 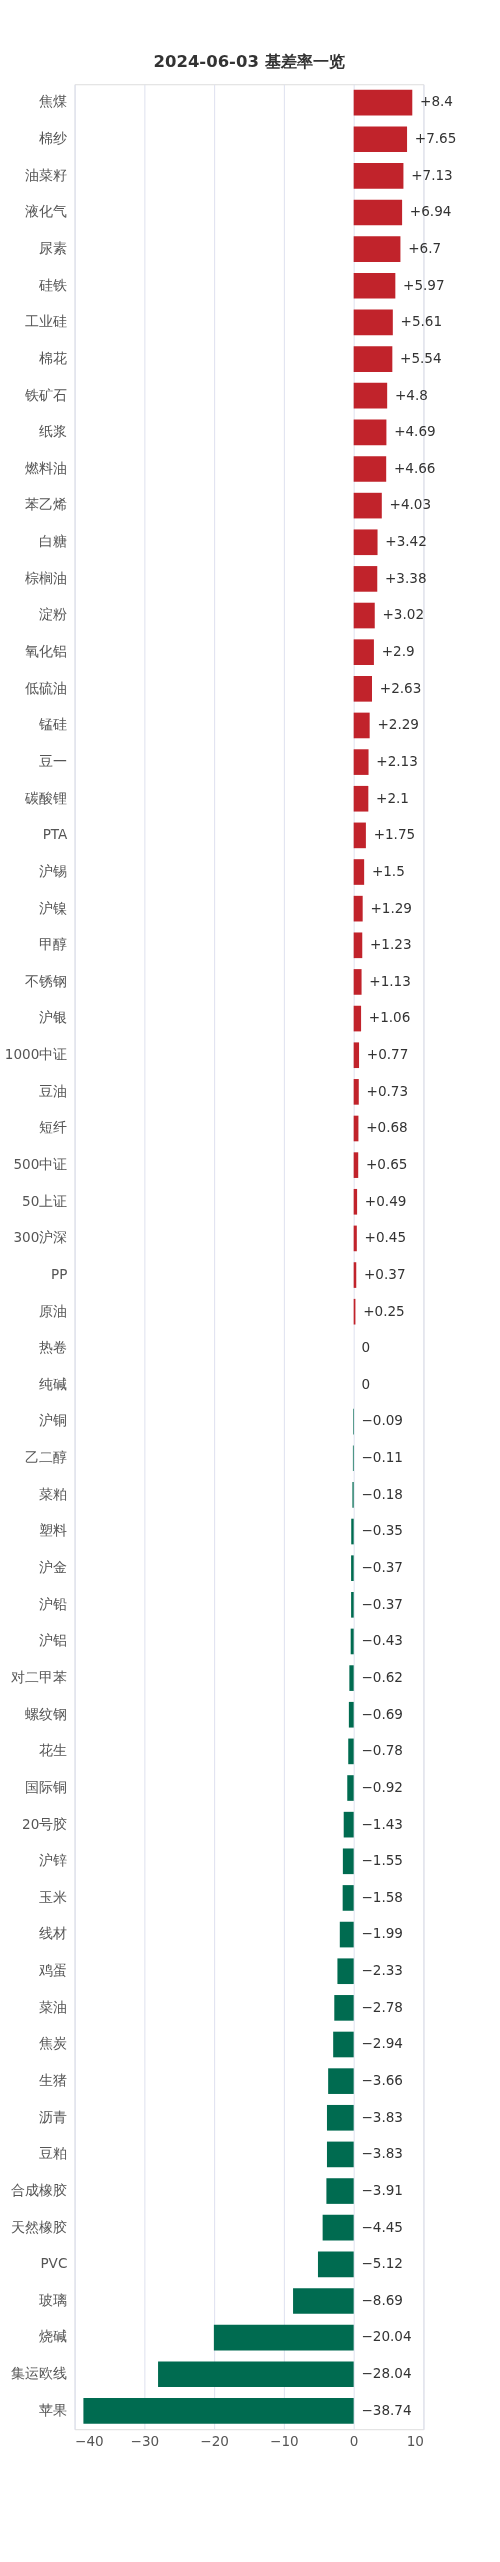 I want to click on y-tick-label: 纯碱, so click(x=53, y=1383).